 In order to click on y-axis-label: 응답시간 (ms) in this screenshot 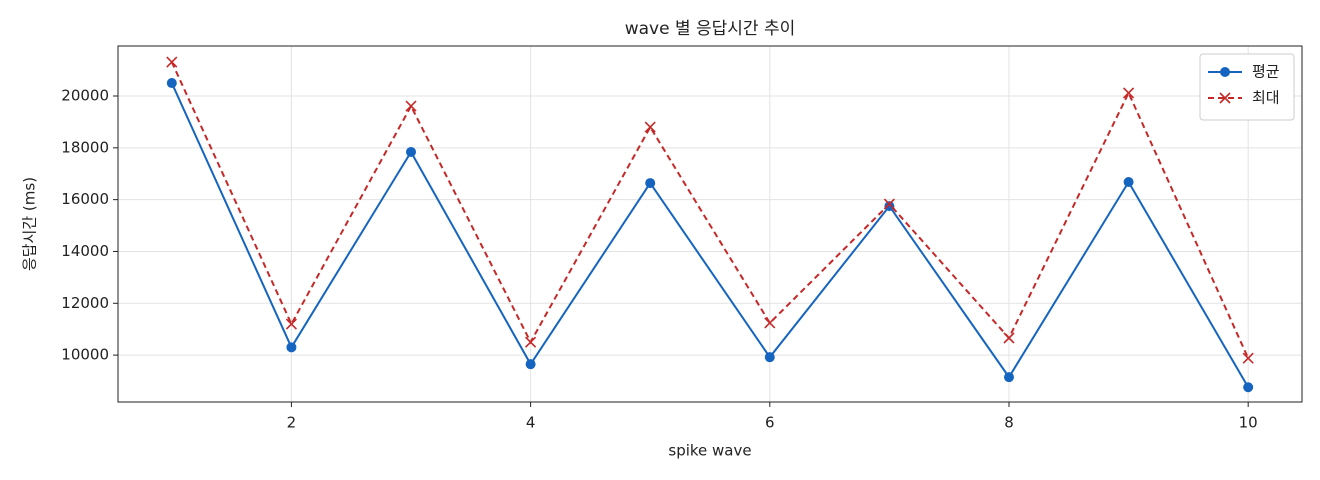, I will do `click(30, 224)`.